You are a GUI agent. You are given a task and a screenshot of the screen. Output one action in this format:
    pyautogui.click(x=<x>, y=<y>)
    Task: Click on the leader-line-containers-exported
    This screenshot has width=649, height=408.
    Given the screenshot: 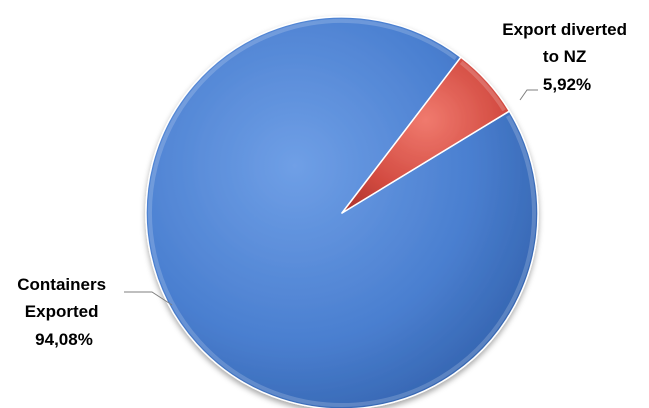 What is the action you would take?
    pyautogui.click(x=148, y=298)
    